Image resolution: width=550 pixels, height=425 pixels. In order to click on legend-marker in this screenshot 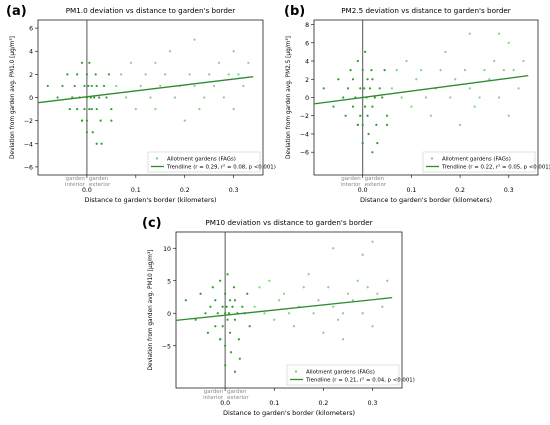, I will do `click(432, 158)`.